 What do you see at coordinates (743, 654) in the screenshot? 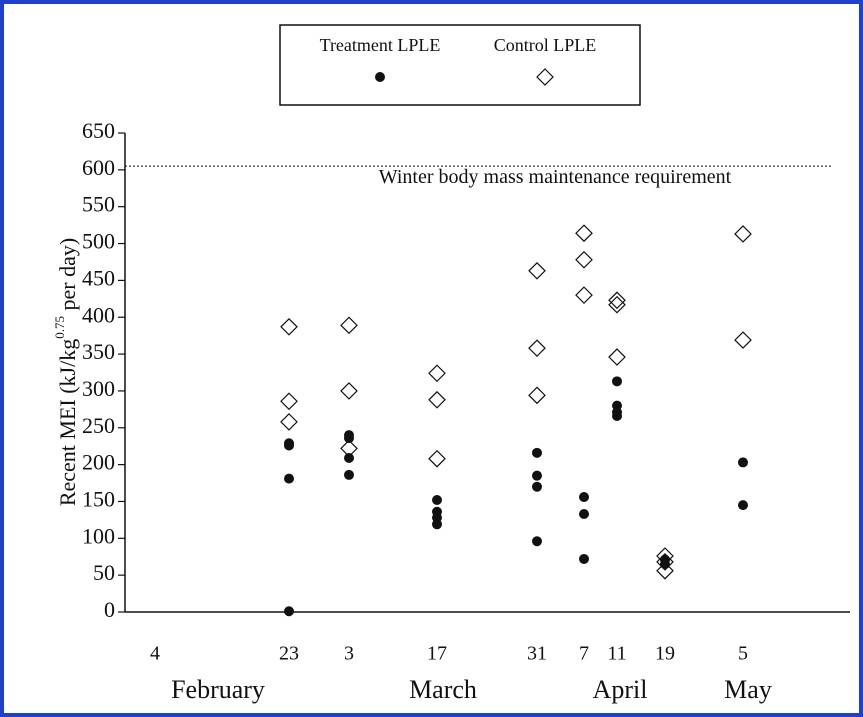
I see `x-tick-label: 5` at bounding box center [743, 654].